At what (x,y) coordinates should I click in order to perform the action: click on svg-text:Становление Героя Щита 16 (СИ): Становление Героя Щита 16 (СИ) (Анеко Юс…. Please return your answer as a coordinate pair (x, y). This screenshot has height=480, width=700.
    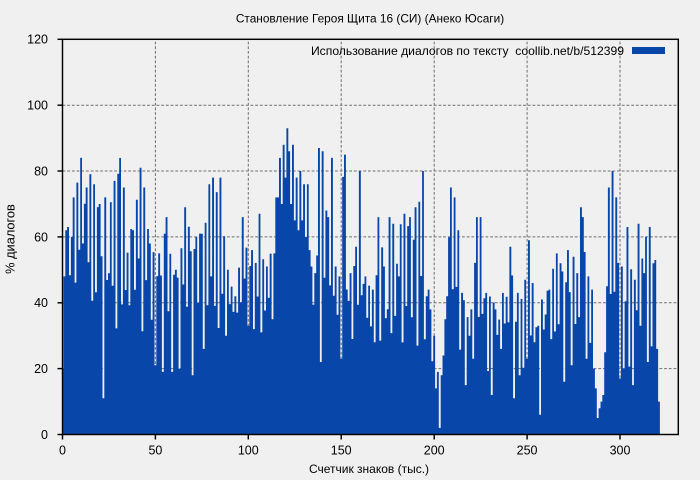
    Looking at the image, I should click on (370, 19).